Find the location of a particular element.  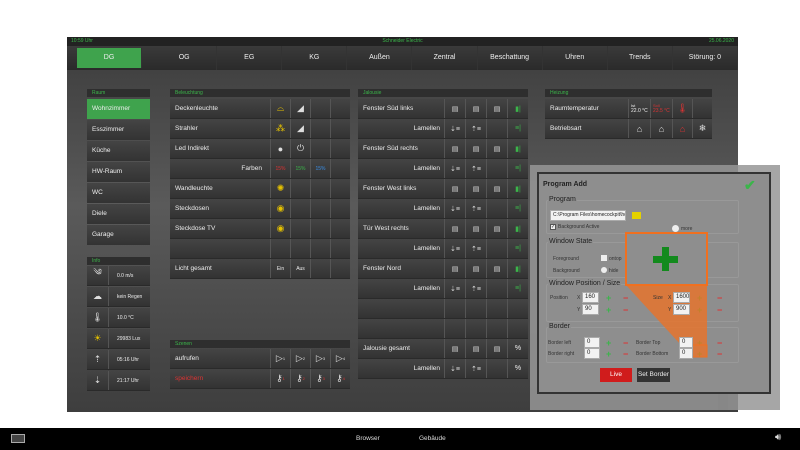

more-chevron-icon is located at coordinates (675, 228).